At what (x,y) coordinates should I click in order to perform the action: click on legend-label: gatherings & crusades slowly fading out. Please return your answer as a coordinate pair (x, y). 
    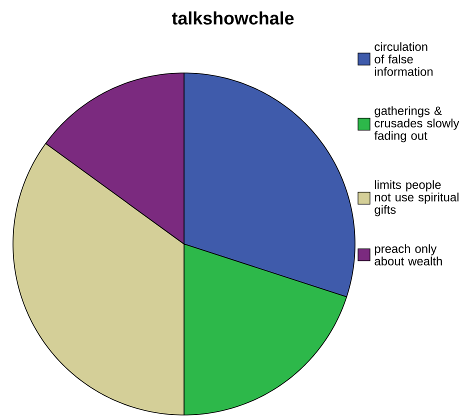
    Looking at the image, I should click on (417, 124).